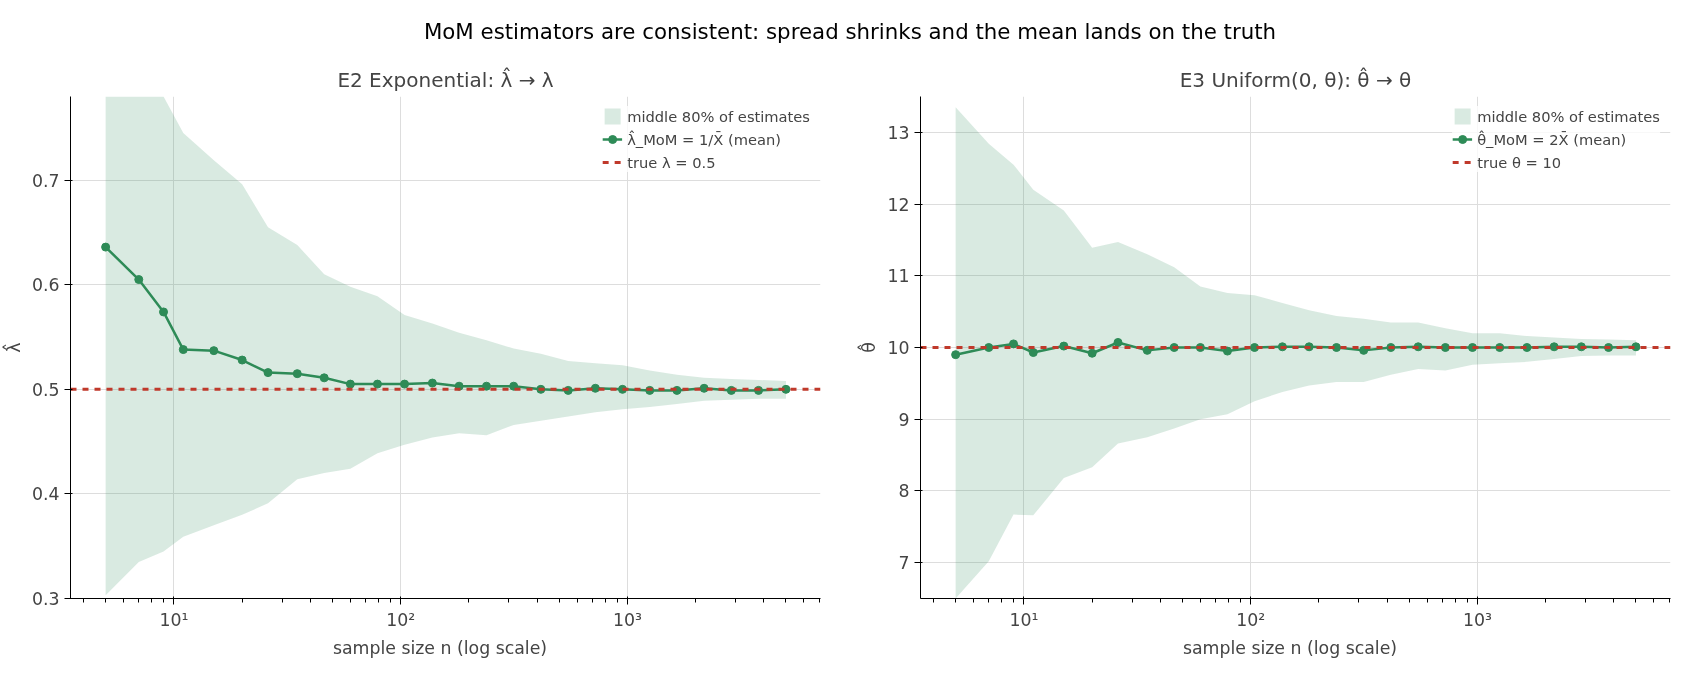  I want to click on chart-subtitle: E2 Exponential: λ̂ → λ, so click(445, 79).